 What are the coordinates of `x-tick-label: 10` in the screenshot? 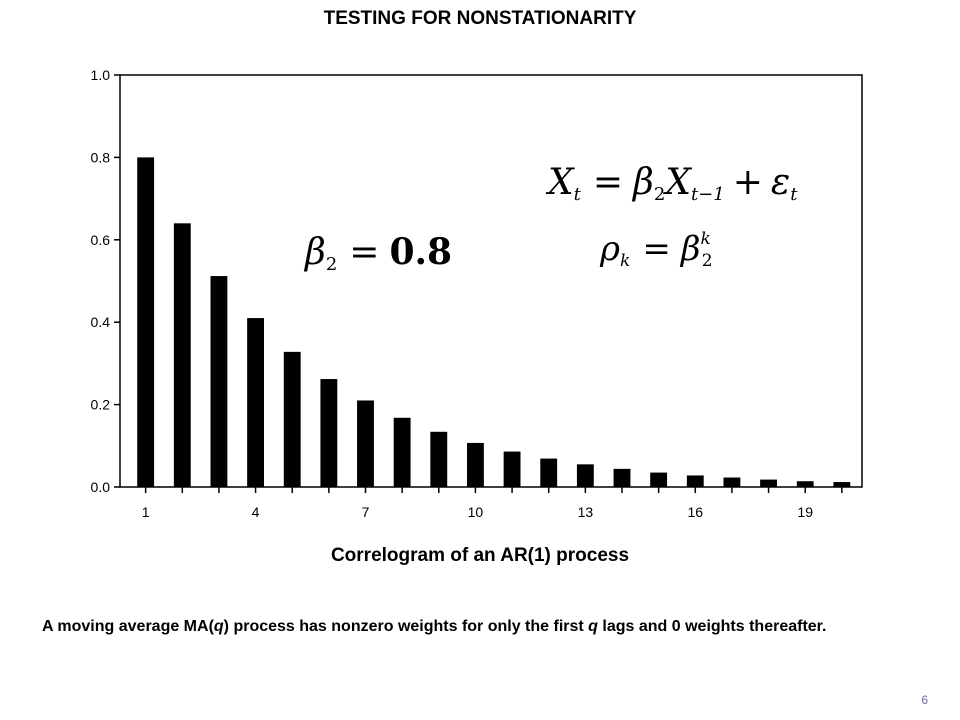 It's located at (476, 512).